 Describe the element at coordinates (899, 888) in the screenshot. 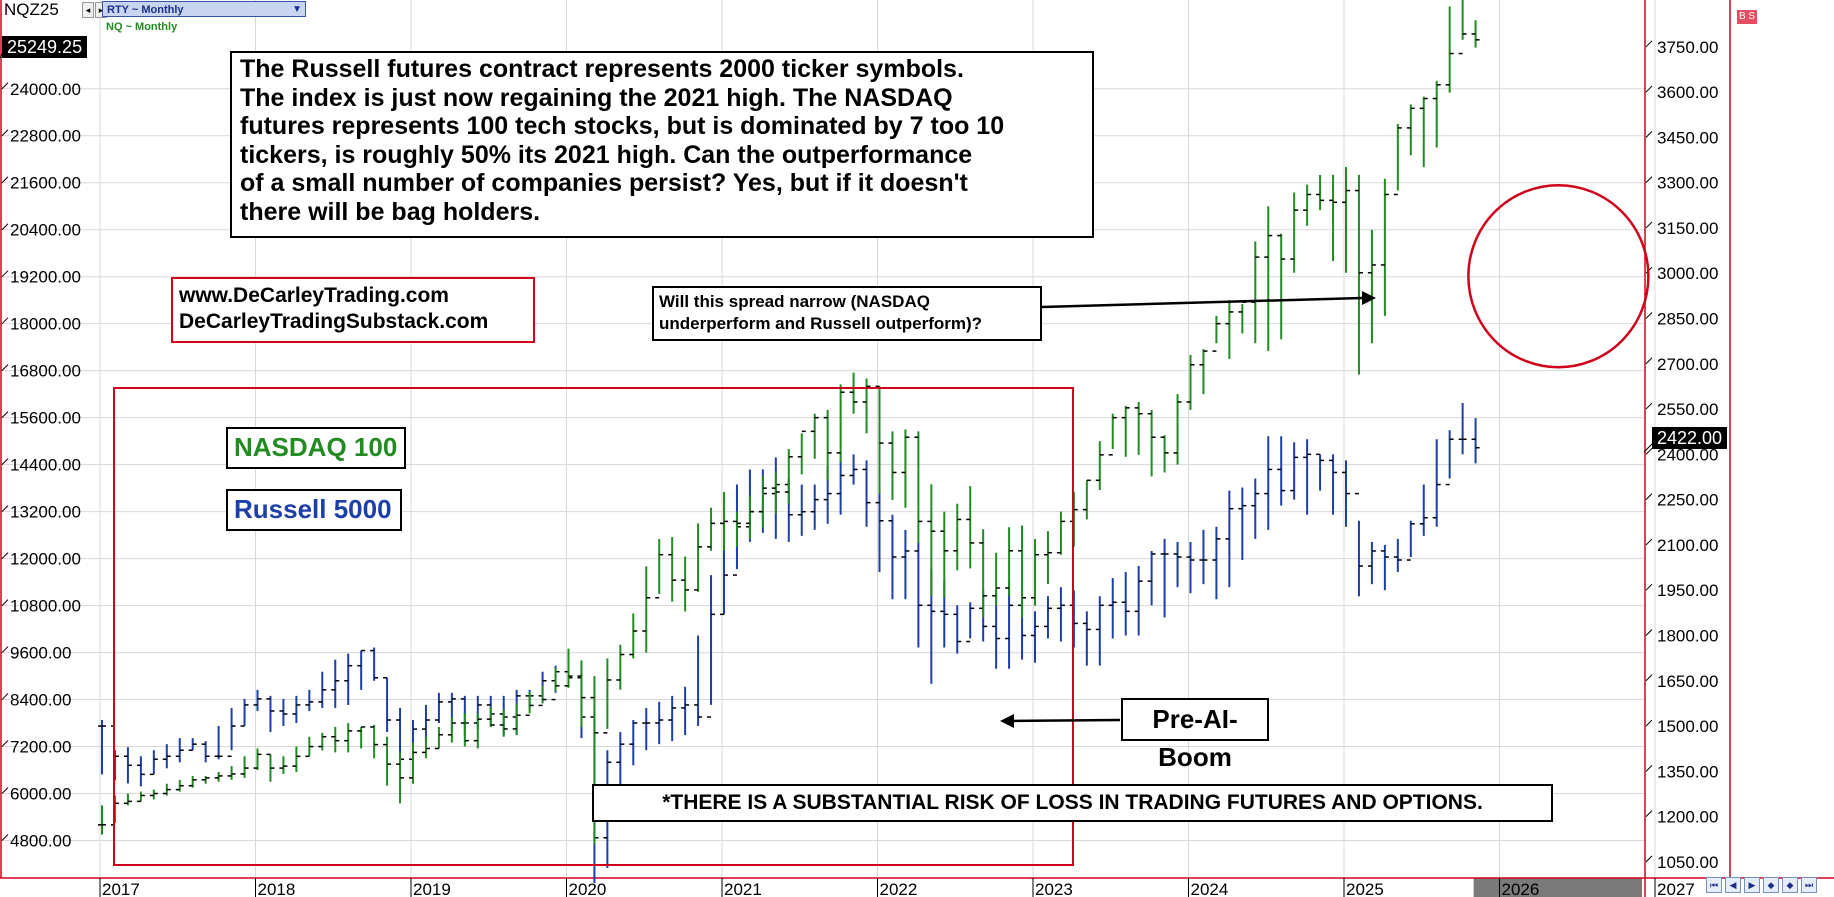

I see `x-tick-label: 2022` at that location.